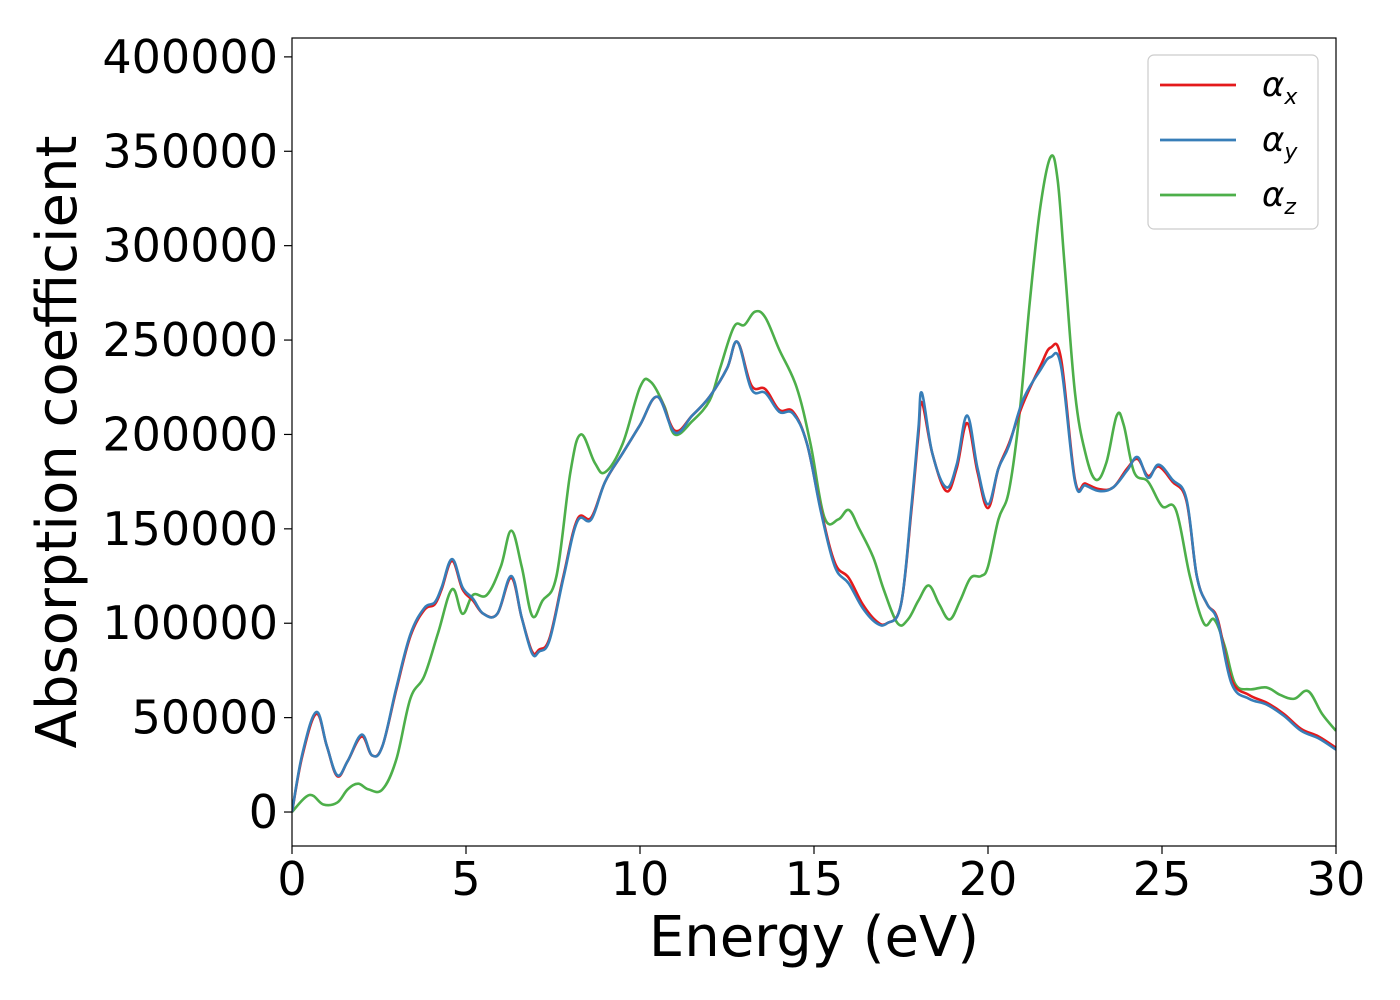 This screenshot has width=1400, height=1000. I want to click on y-tick-label: 250000, so click(190, 340).